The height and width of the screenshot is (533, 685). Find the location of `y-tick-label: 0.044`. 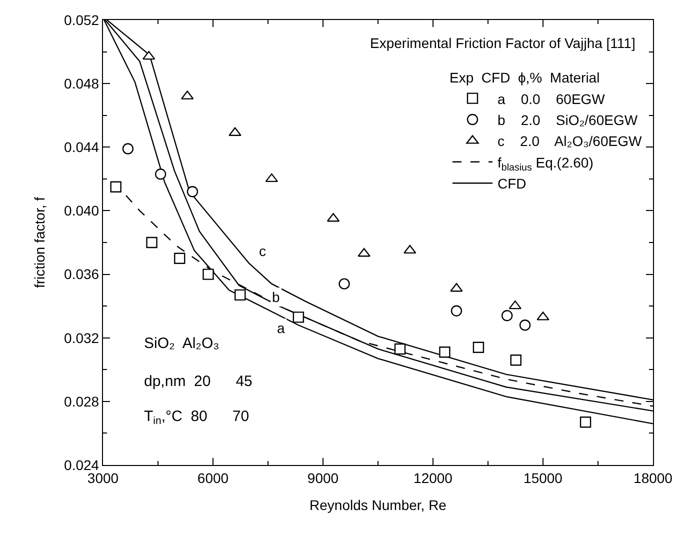

y-tick-label: 0.044 is located at coordinates (82, 147).